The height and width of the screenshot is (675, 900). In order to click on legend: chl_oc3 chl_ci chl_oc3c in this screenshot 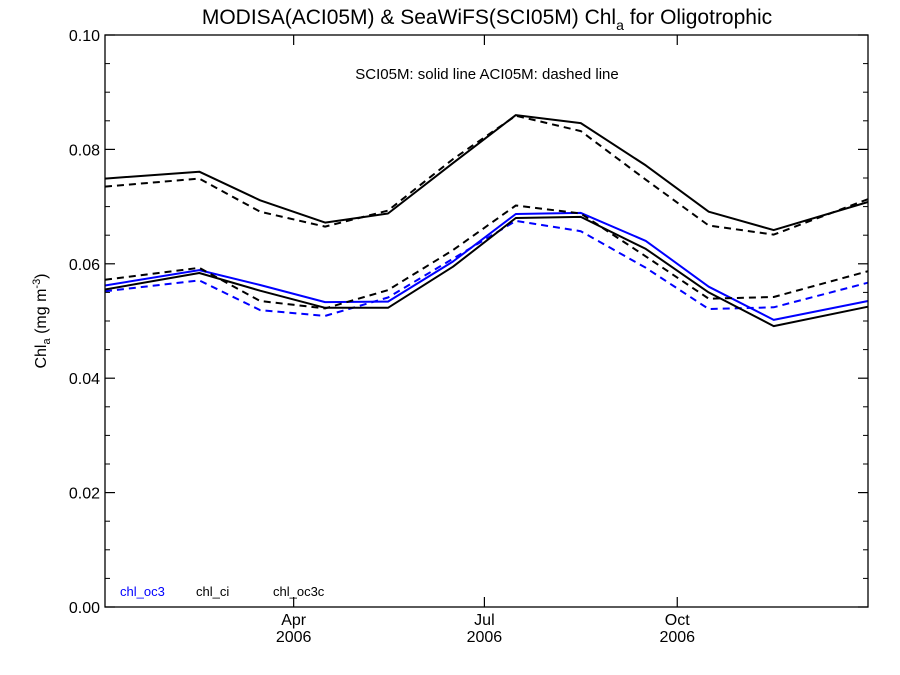, I will do `click(222, 591)`.